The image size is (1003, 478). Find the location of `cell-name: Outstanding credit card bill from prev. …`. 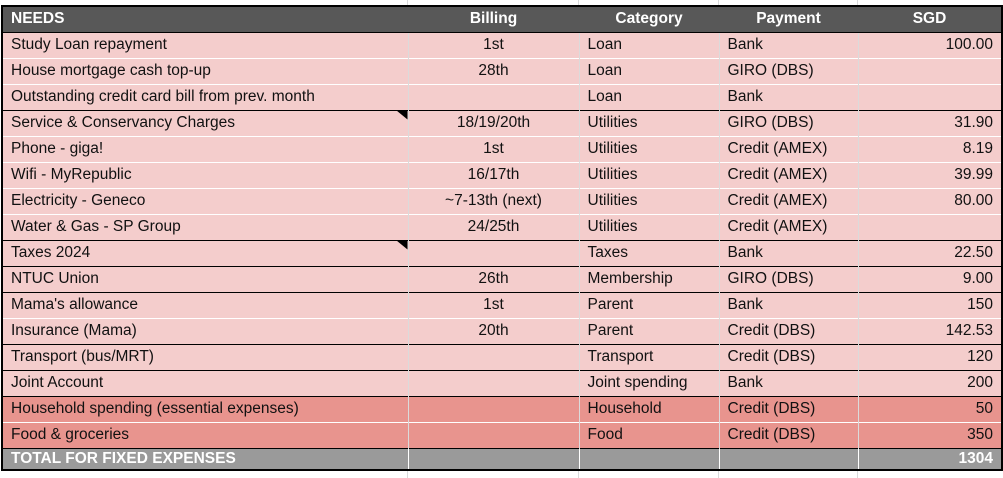

cell-name: Outstanding credit card bill from prev. … is located at coordinates (205, 96).